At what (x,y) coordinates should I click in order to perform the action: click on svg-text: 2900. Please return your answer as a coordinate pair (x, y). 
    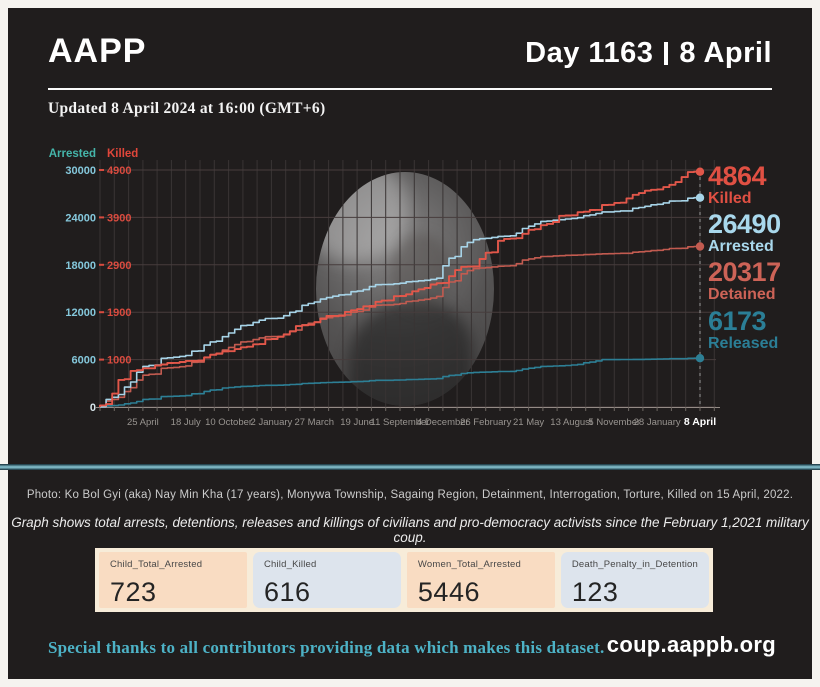
    Looking at the image, I should click on (119, 266).